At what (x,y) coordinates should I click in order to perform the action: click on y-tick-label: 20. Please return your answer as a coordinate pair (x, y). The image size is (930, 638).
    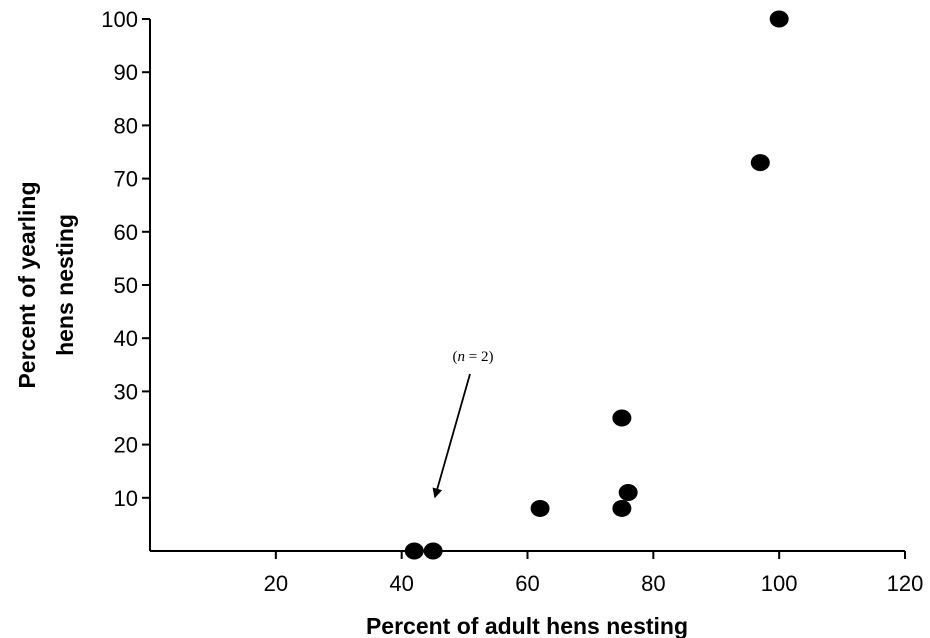
    Looking at the image, I should click on (126, 445).